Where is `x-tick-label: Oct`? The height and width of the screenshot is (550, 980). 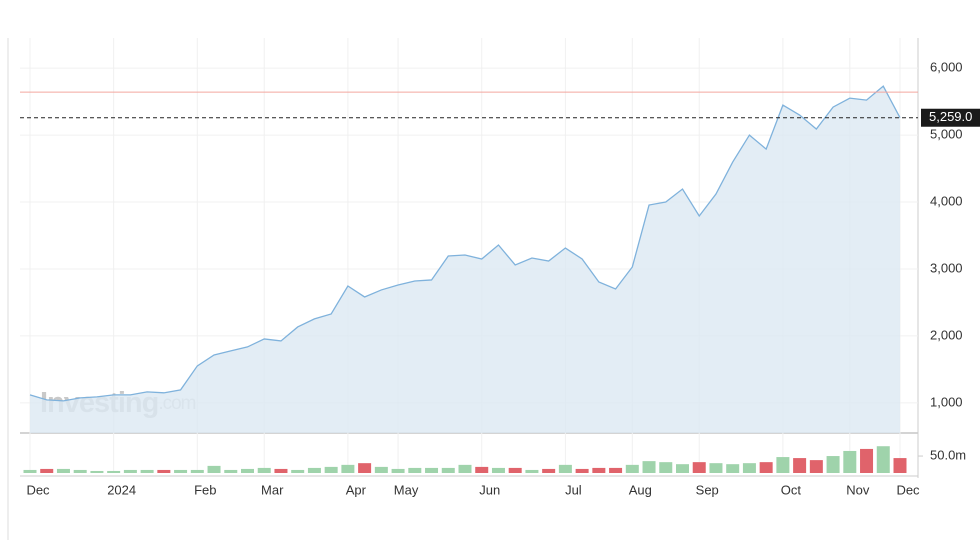
x-tick-label: Oct is located at coordinates (791, 489).